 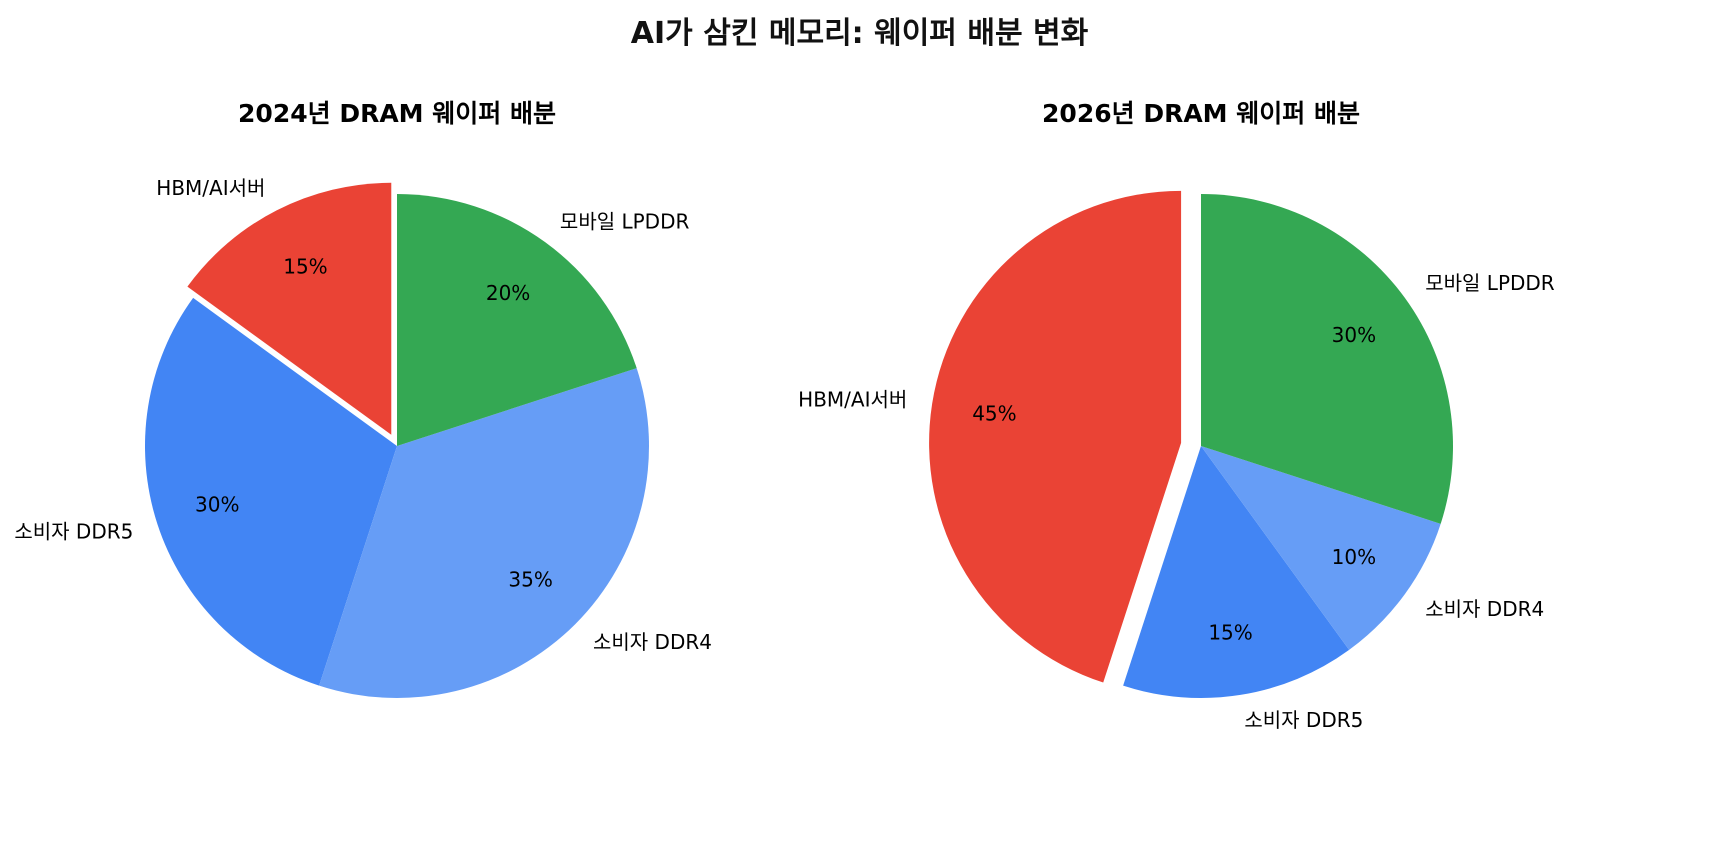 I want to click on slice-percent-label: 45%, so click(x=994, y=413).